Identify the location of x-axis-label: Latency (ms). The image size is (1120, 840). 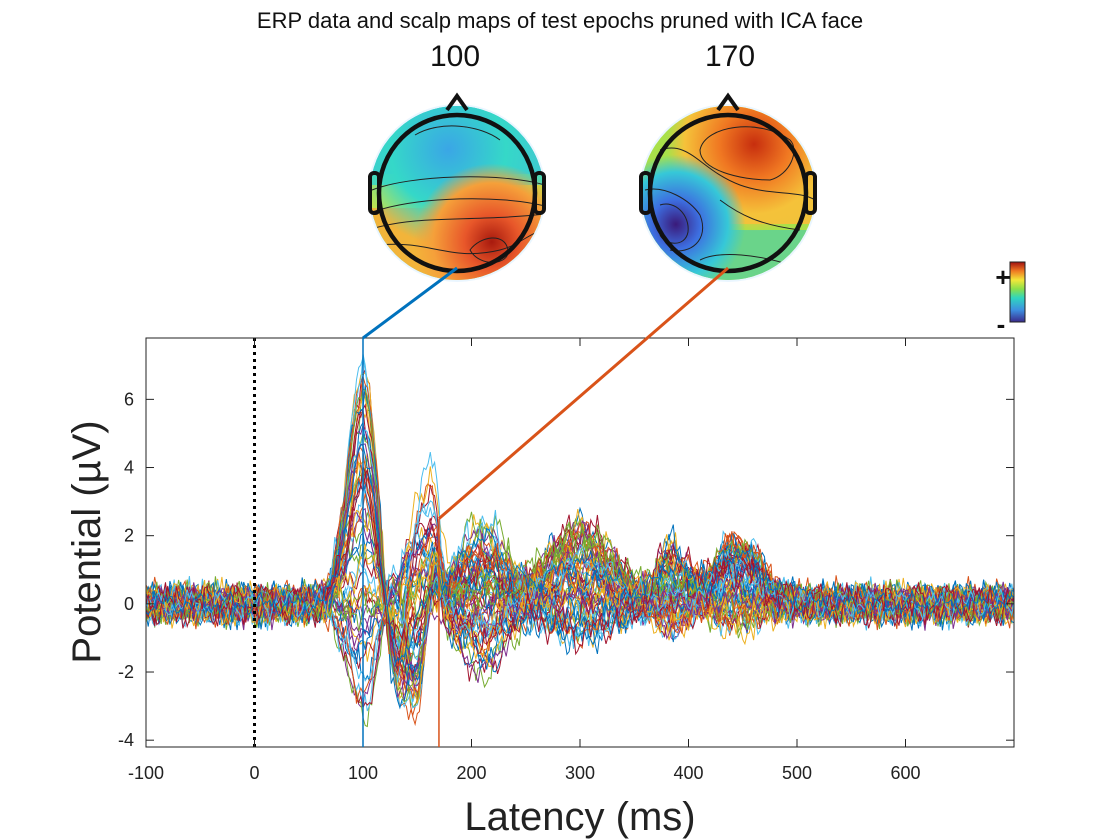
(579, 817).